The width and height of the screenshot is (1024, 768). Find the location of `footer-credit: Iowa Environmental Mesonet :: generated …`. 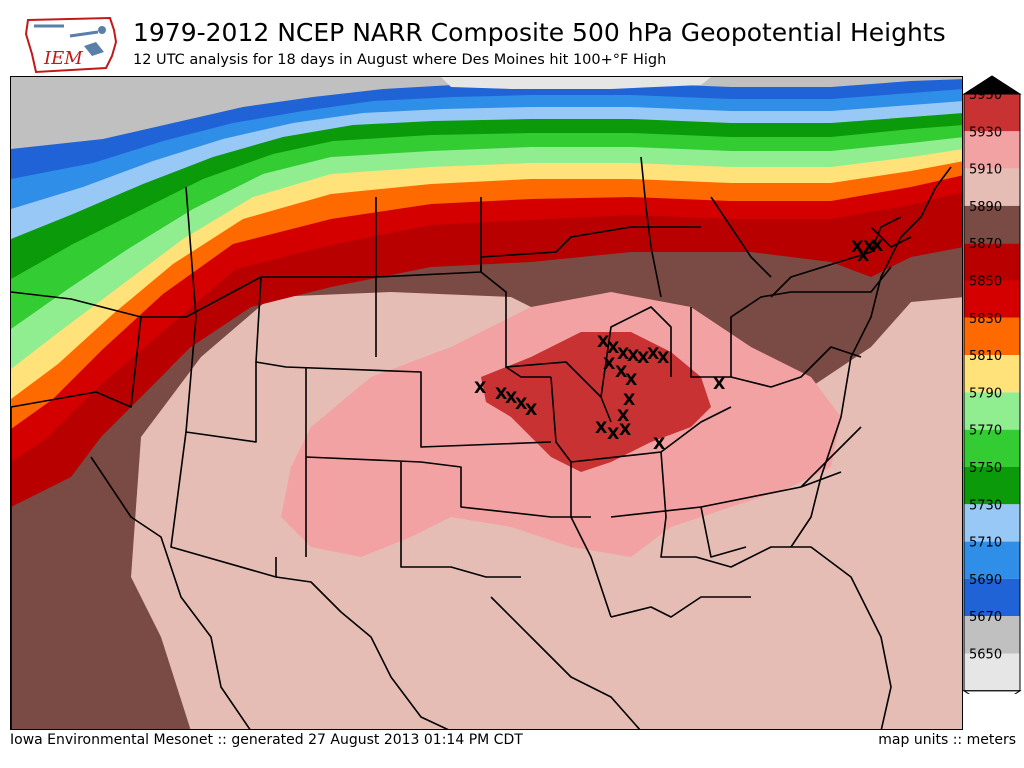

footer-credit: Iowa Environmental Mesonet :: generated … is located at coordinates (266, 740).